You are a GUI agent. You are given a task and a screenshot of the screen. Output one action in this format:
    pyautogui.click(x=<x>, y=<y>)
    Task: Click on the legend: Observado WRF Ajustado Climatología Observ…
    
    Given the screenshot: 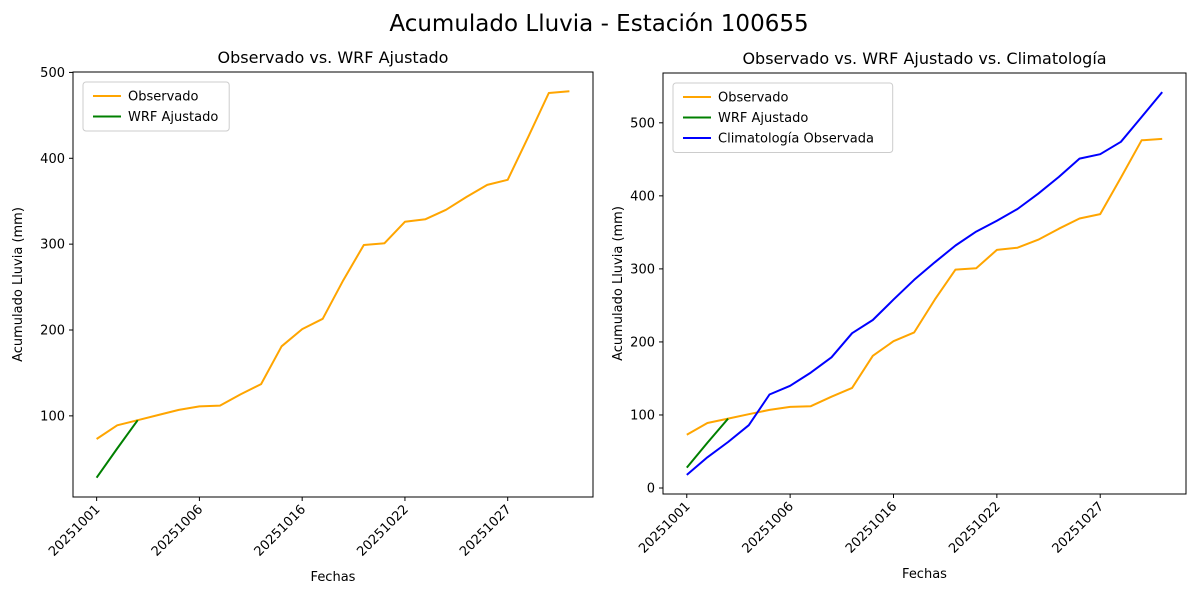 What is the action you would take?
    pyautogui.click(x=783, y=117)
    